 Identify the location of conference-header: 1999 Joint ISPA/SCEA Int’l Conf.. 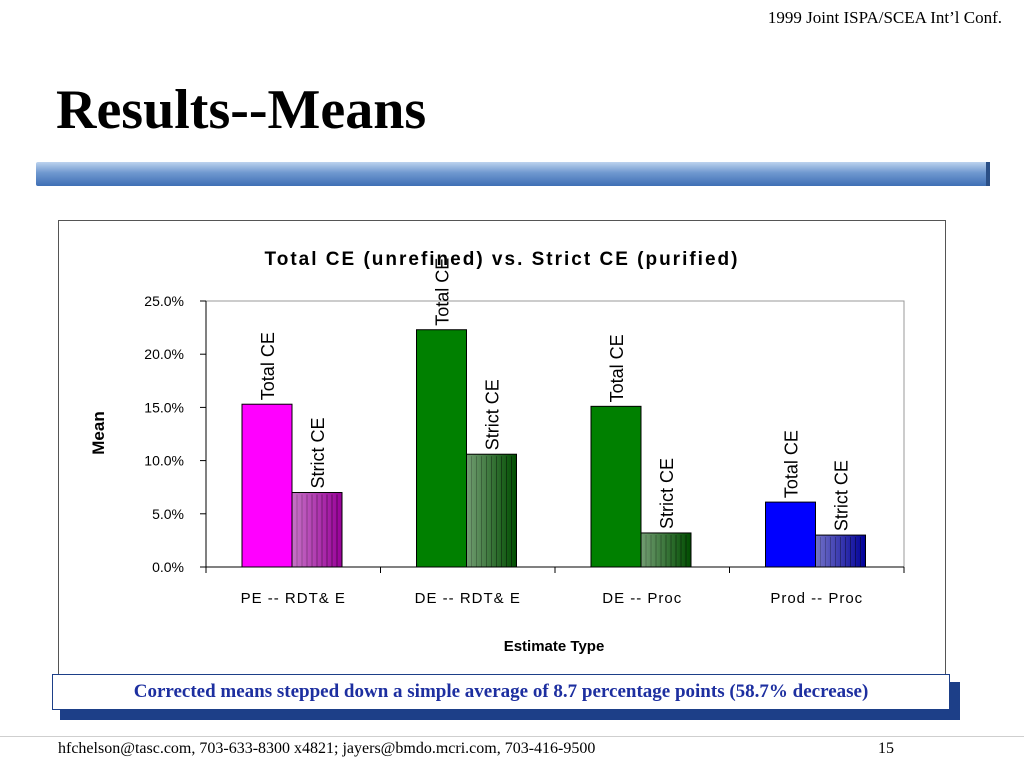
(884, 17).